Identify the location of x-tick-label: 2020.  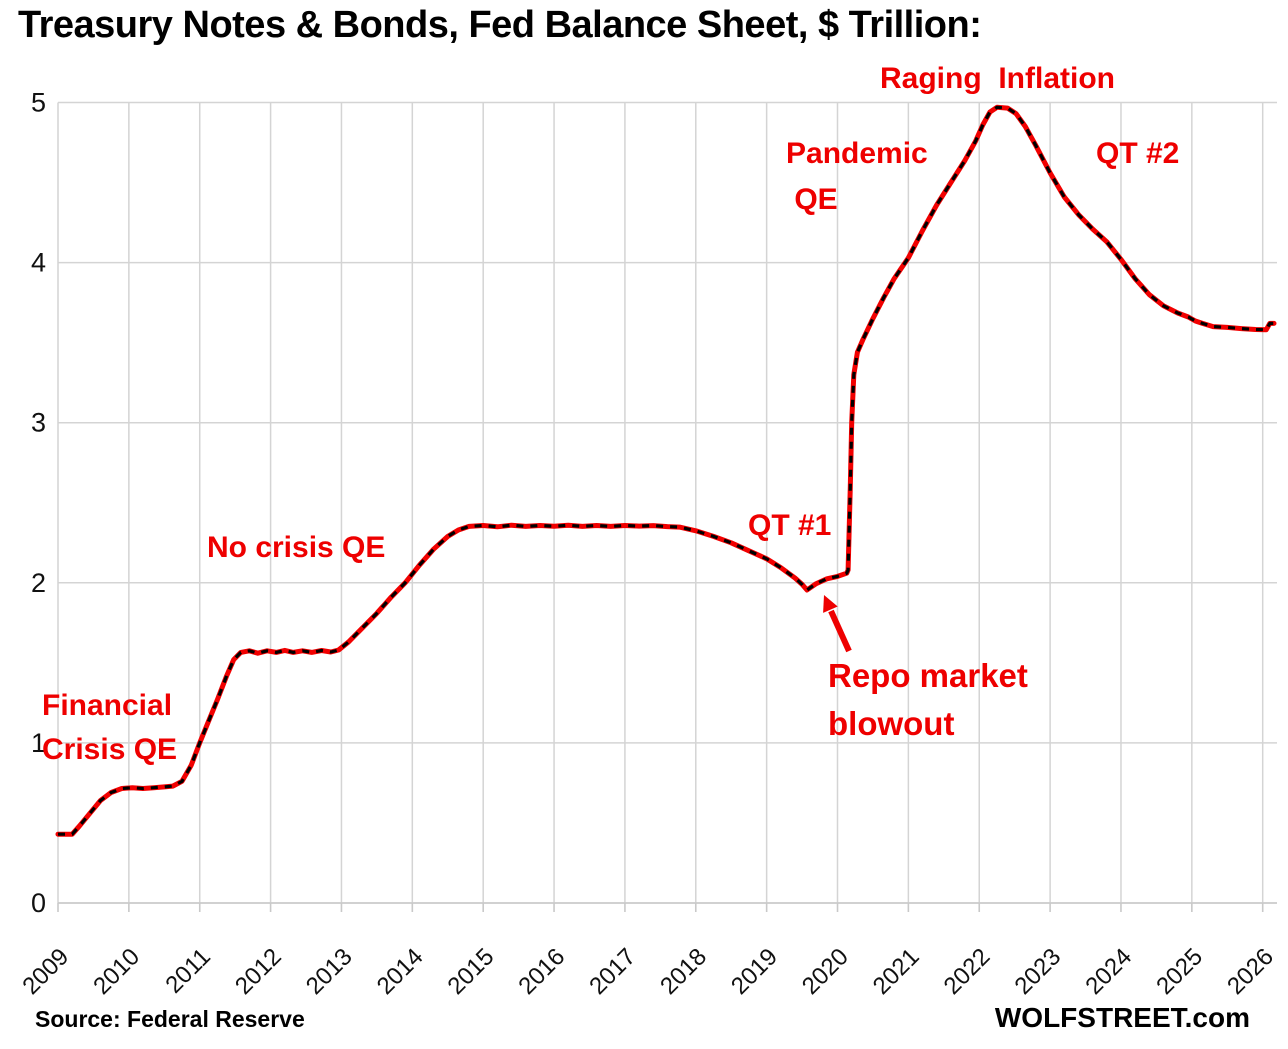
(825, 971).